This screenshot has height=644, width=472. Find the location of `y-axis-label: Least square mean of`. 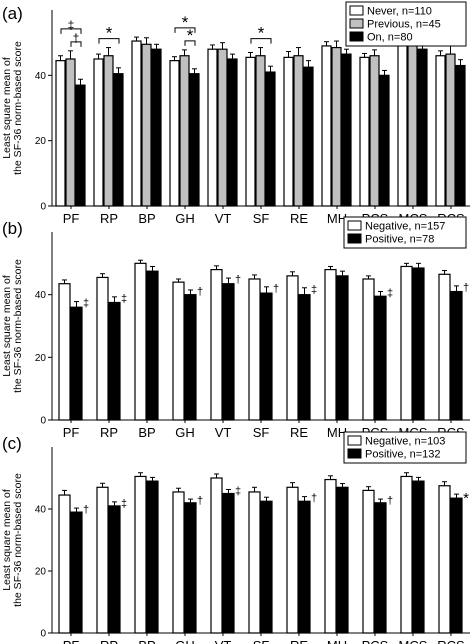

y-axis-label: Least square mean of is located at coordinates (7, 326).